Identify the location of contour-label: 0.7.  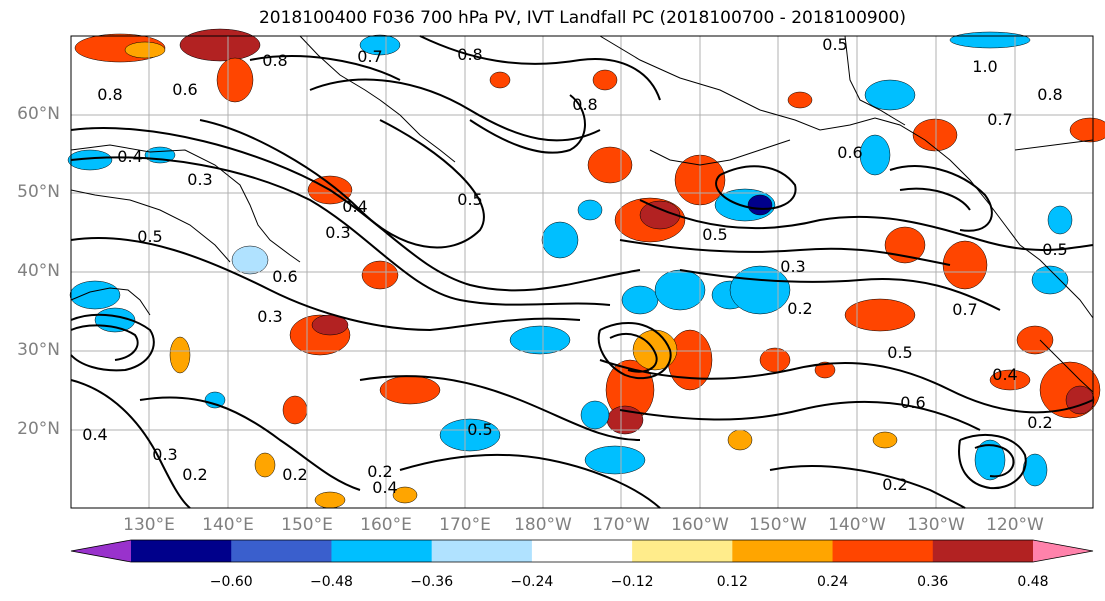
(999, 119).